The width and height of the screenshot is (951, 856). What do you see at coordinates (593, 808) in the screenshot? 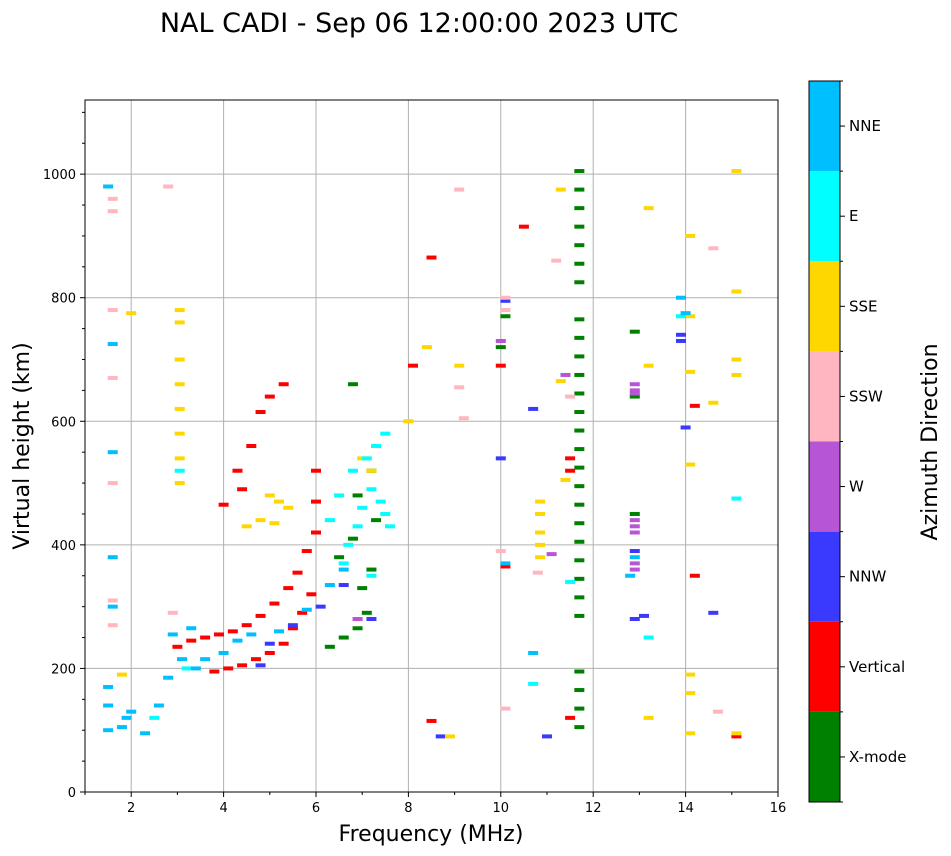
I see `x-tick-label: 12` at bounding box center [593, 808].